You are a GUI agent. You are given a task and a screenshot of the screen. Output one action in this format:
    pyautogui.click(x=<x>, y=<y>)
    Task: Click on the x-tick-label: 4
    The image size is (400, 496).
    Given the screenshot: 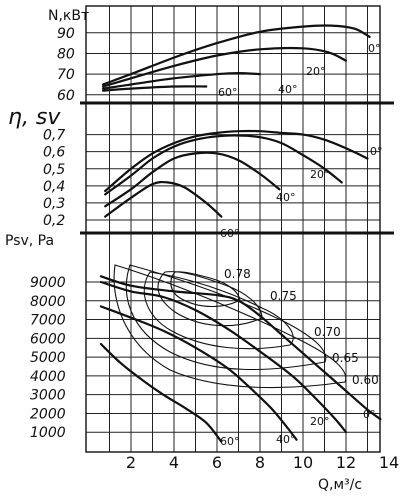 What is the action you would take?
    pyautogui.click(x=174, y=462)
    